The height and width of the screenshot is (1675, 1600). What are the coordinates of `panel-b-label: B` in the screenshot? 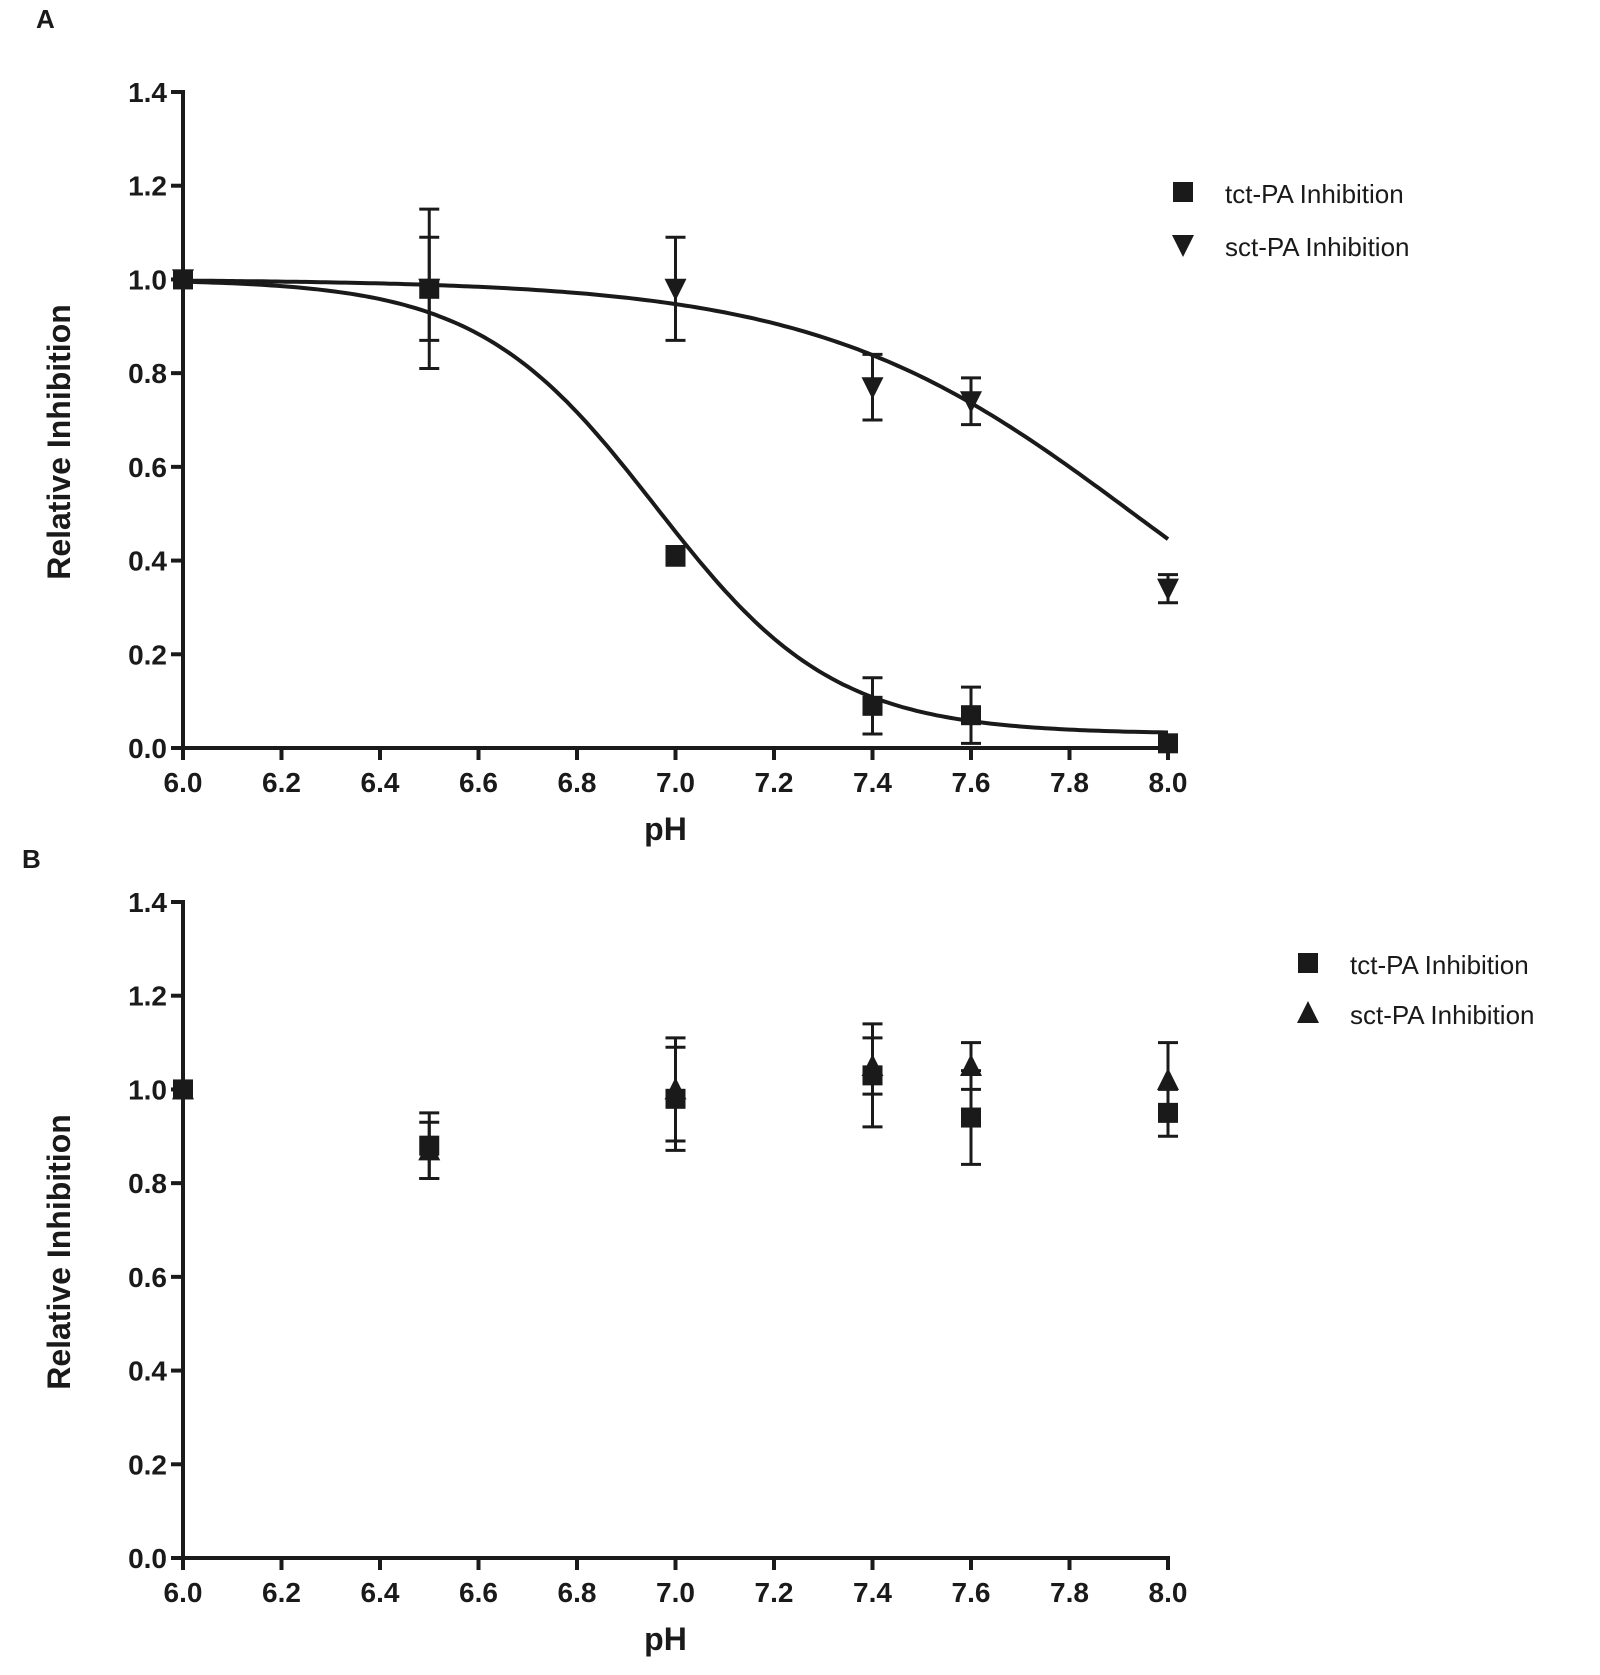 It's located at (31, 859).